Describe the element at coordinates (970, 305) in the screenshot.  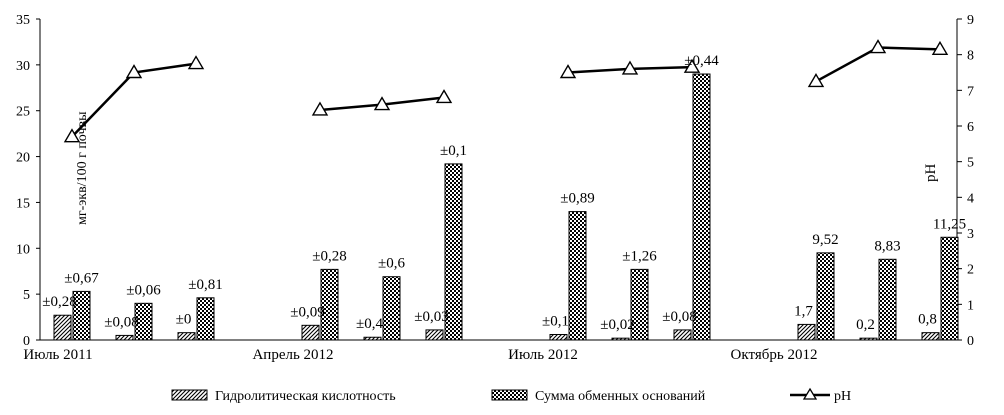
I see `right-tick-label: 1` at that location.